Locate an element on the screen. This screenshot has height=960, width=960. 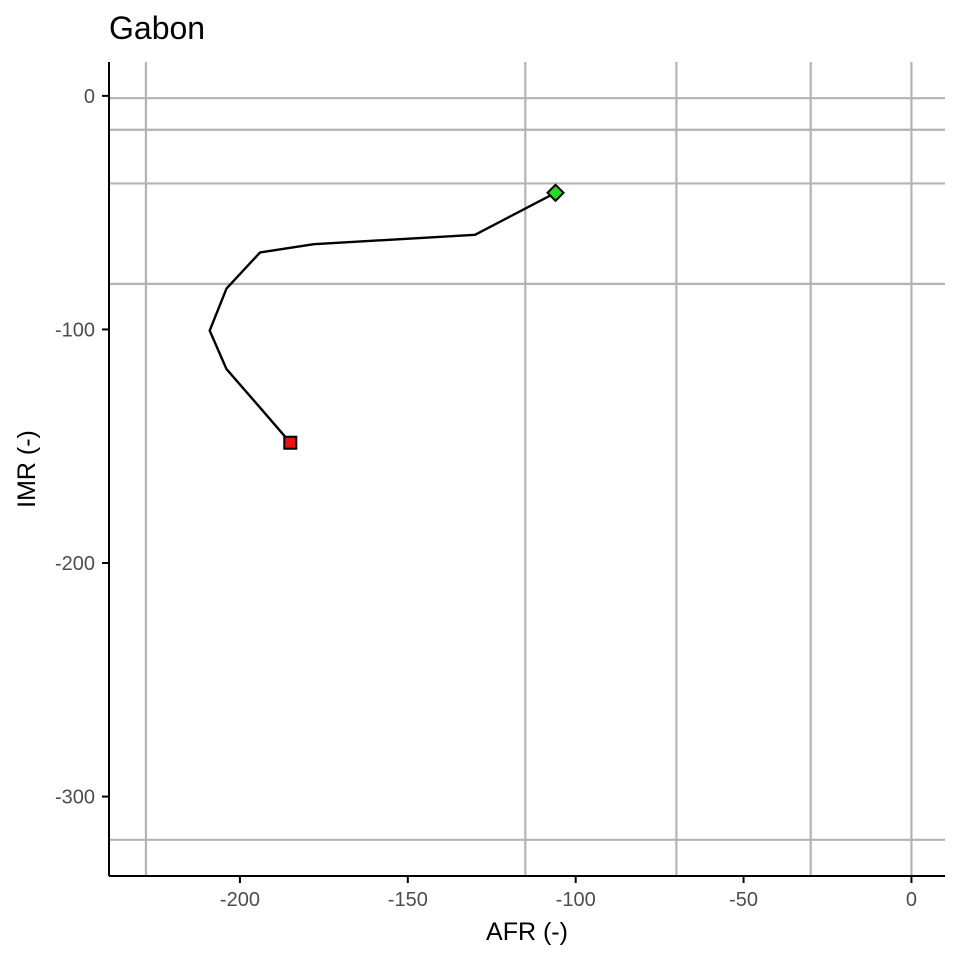
y-axis-title: IMR (-) is located at coordinates (27, 469).